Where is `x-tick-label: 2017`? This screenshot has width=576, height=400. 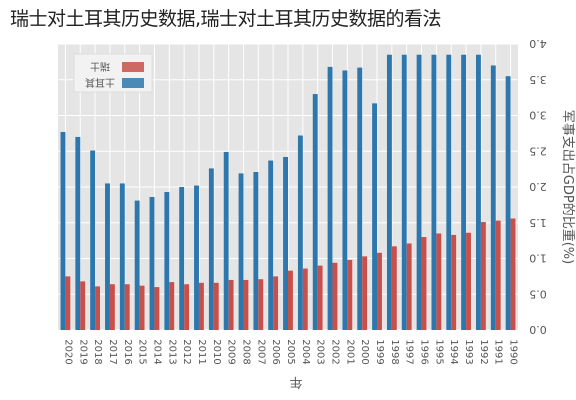 x-tick-label: 2017 is located at coordinates (112, 351).